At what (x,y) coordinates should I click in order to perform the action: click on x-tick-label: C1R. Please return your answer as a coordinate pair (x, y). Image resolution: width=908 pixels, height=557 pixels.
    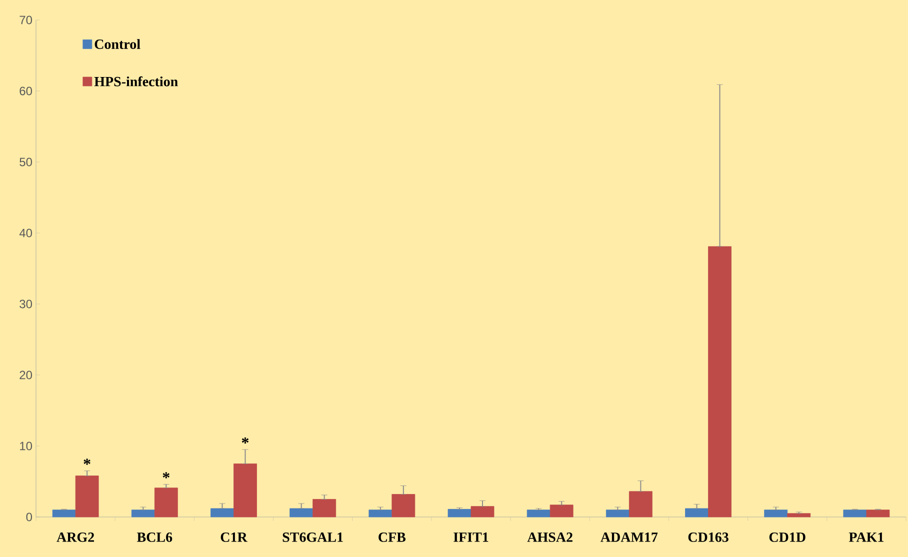
    Looking at the image, I should click on (234, 537).